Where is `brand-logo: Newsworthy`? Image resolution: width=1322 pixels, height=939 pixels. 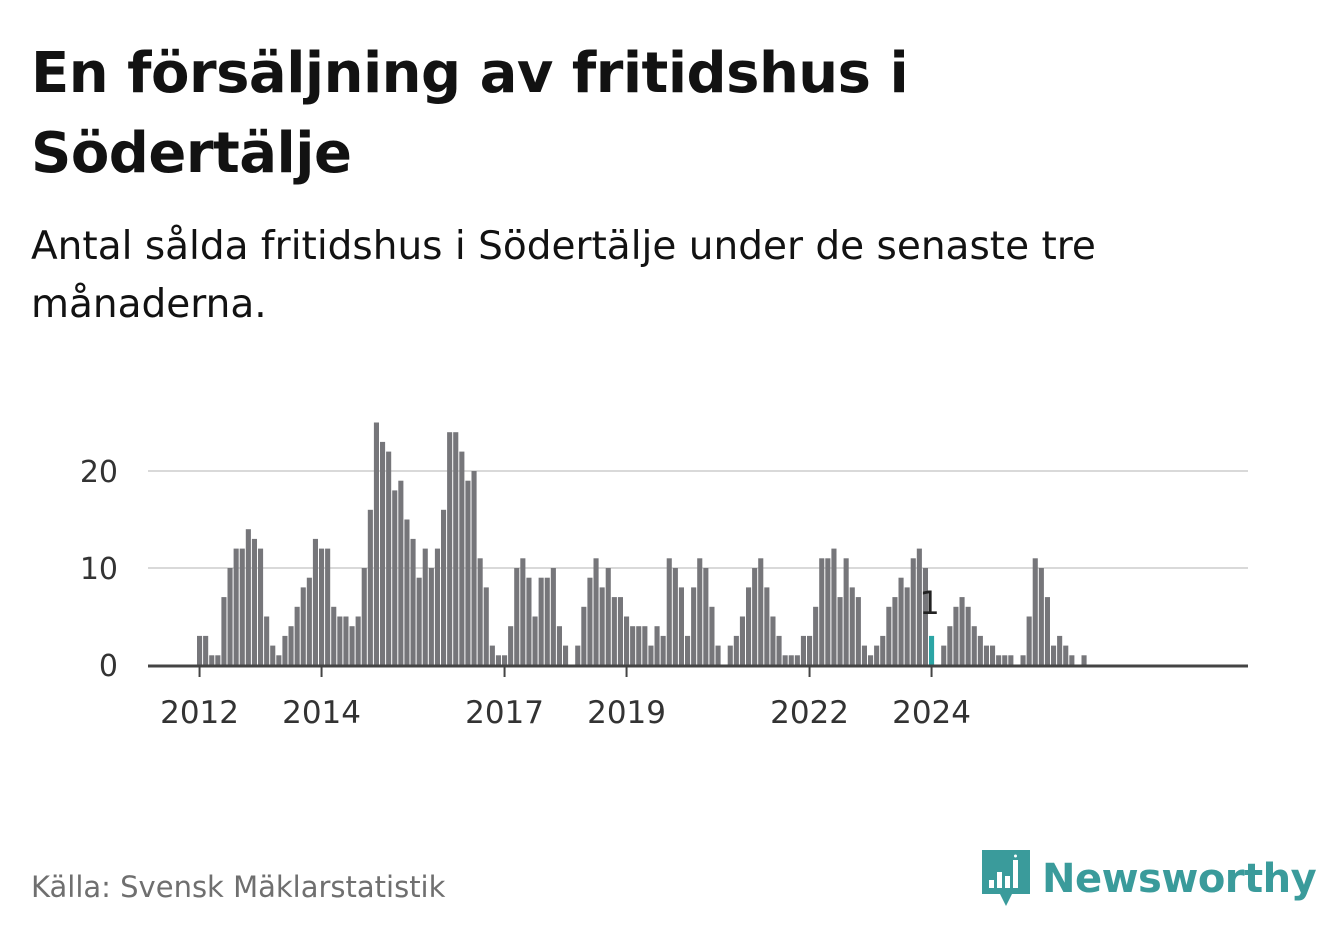 brand-logo: Newsworthy is located at coordinates (1148, 879).